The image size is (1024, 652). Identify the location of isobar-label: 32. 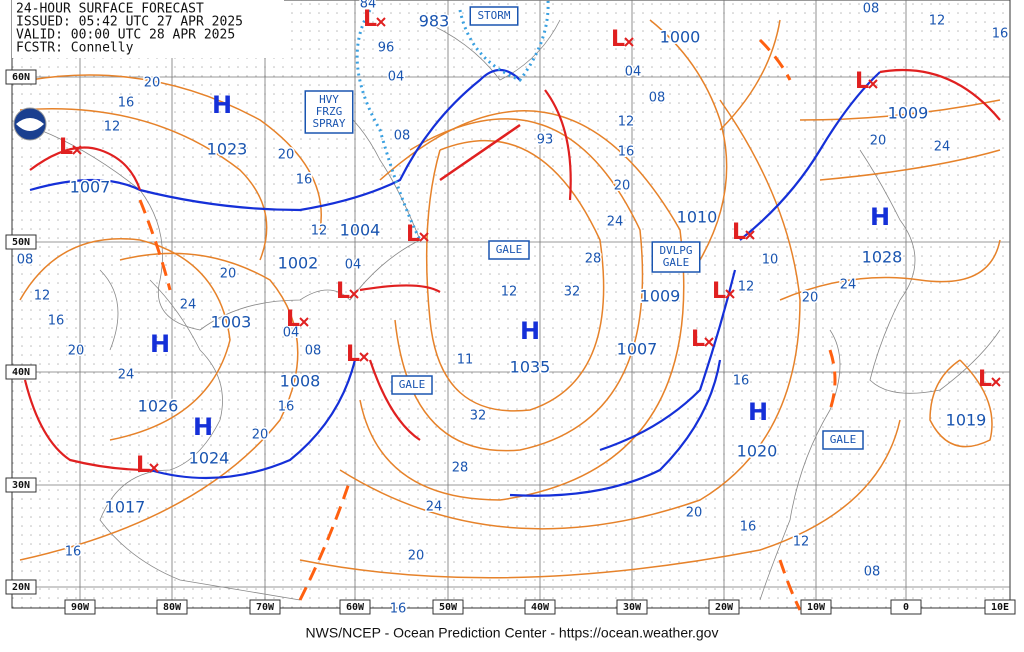
(478, 416).